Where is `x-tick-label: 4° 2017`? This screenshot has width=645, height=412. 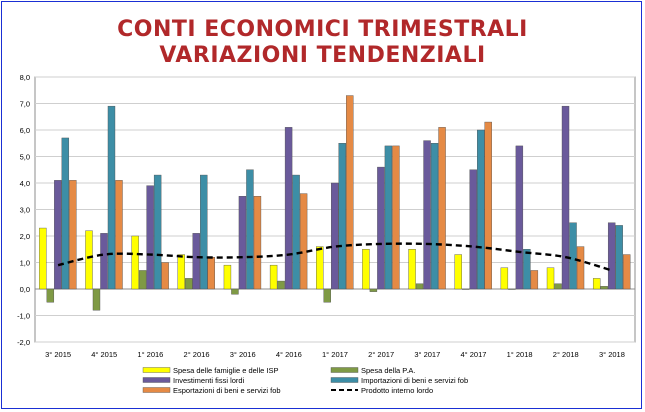 x-tick-label: 4° 2017 is located at coordinates (473, 354).